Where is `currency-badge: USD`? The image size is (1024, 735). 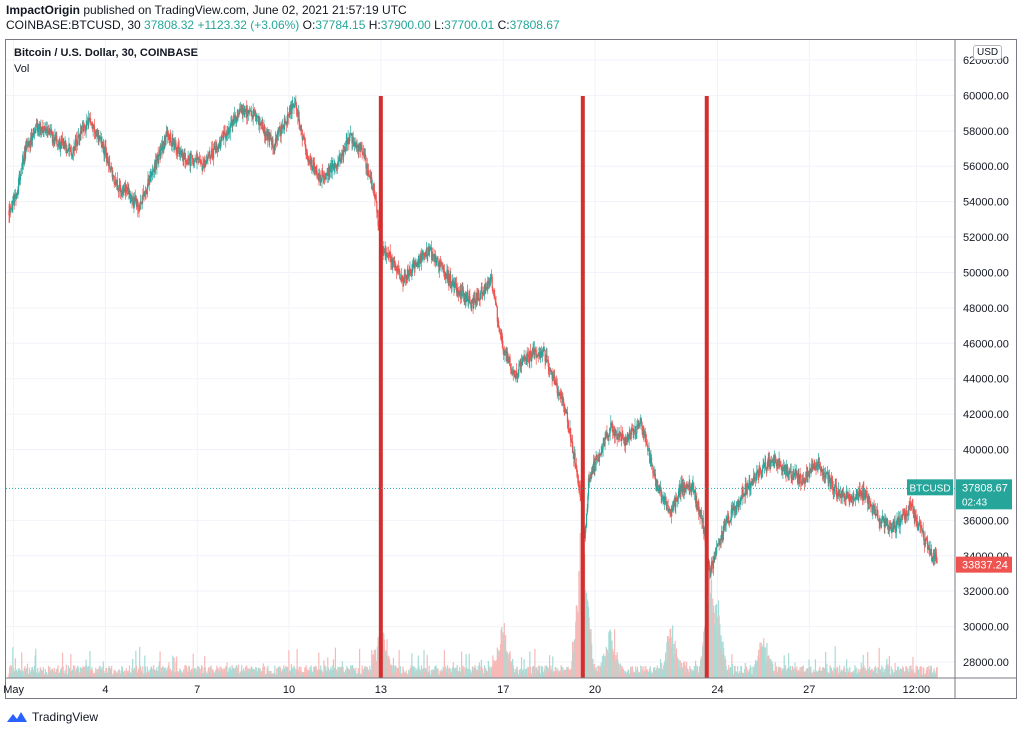 currency-badge: USD is located at coordinates (988, 52).